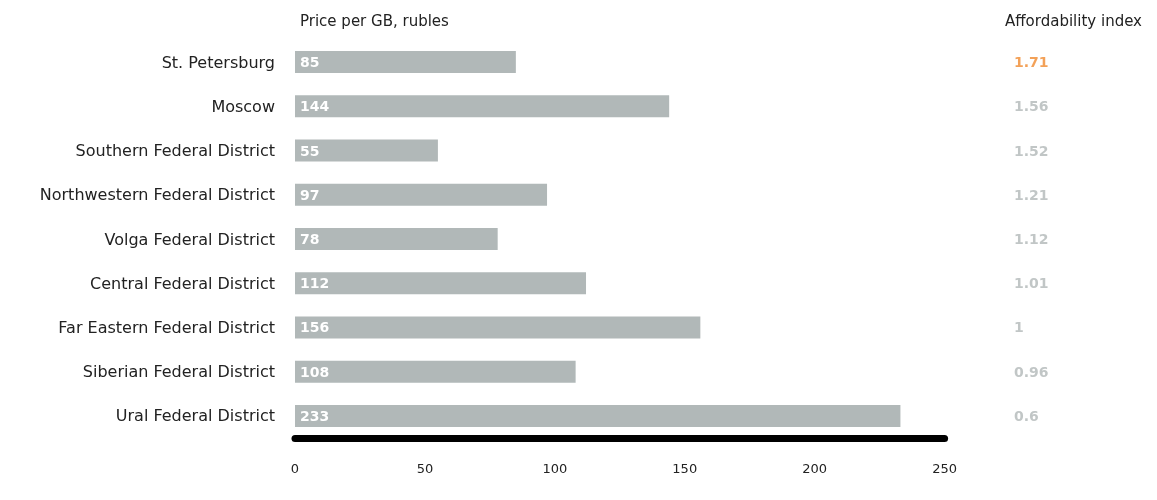 This screenshot has height=500, width=1157. What do you see at coordinates (218, 62) in the screenshot?
I see `y-tick-label: St. Petersburg` at bounding box center [218, 62].